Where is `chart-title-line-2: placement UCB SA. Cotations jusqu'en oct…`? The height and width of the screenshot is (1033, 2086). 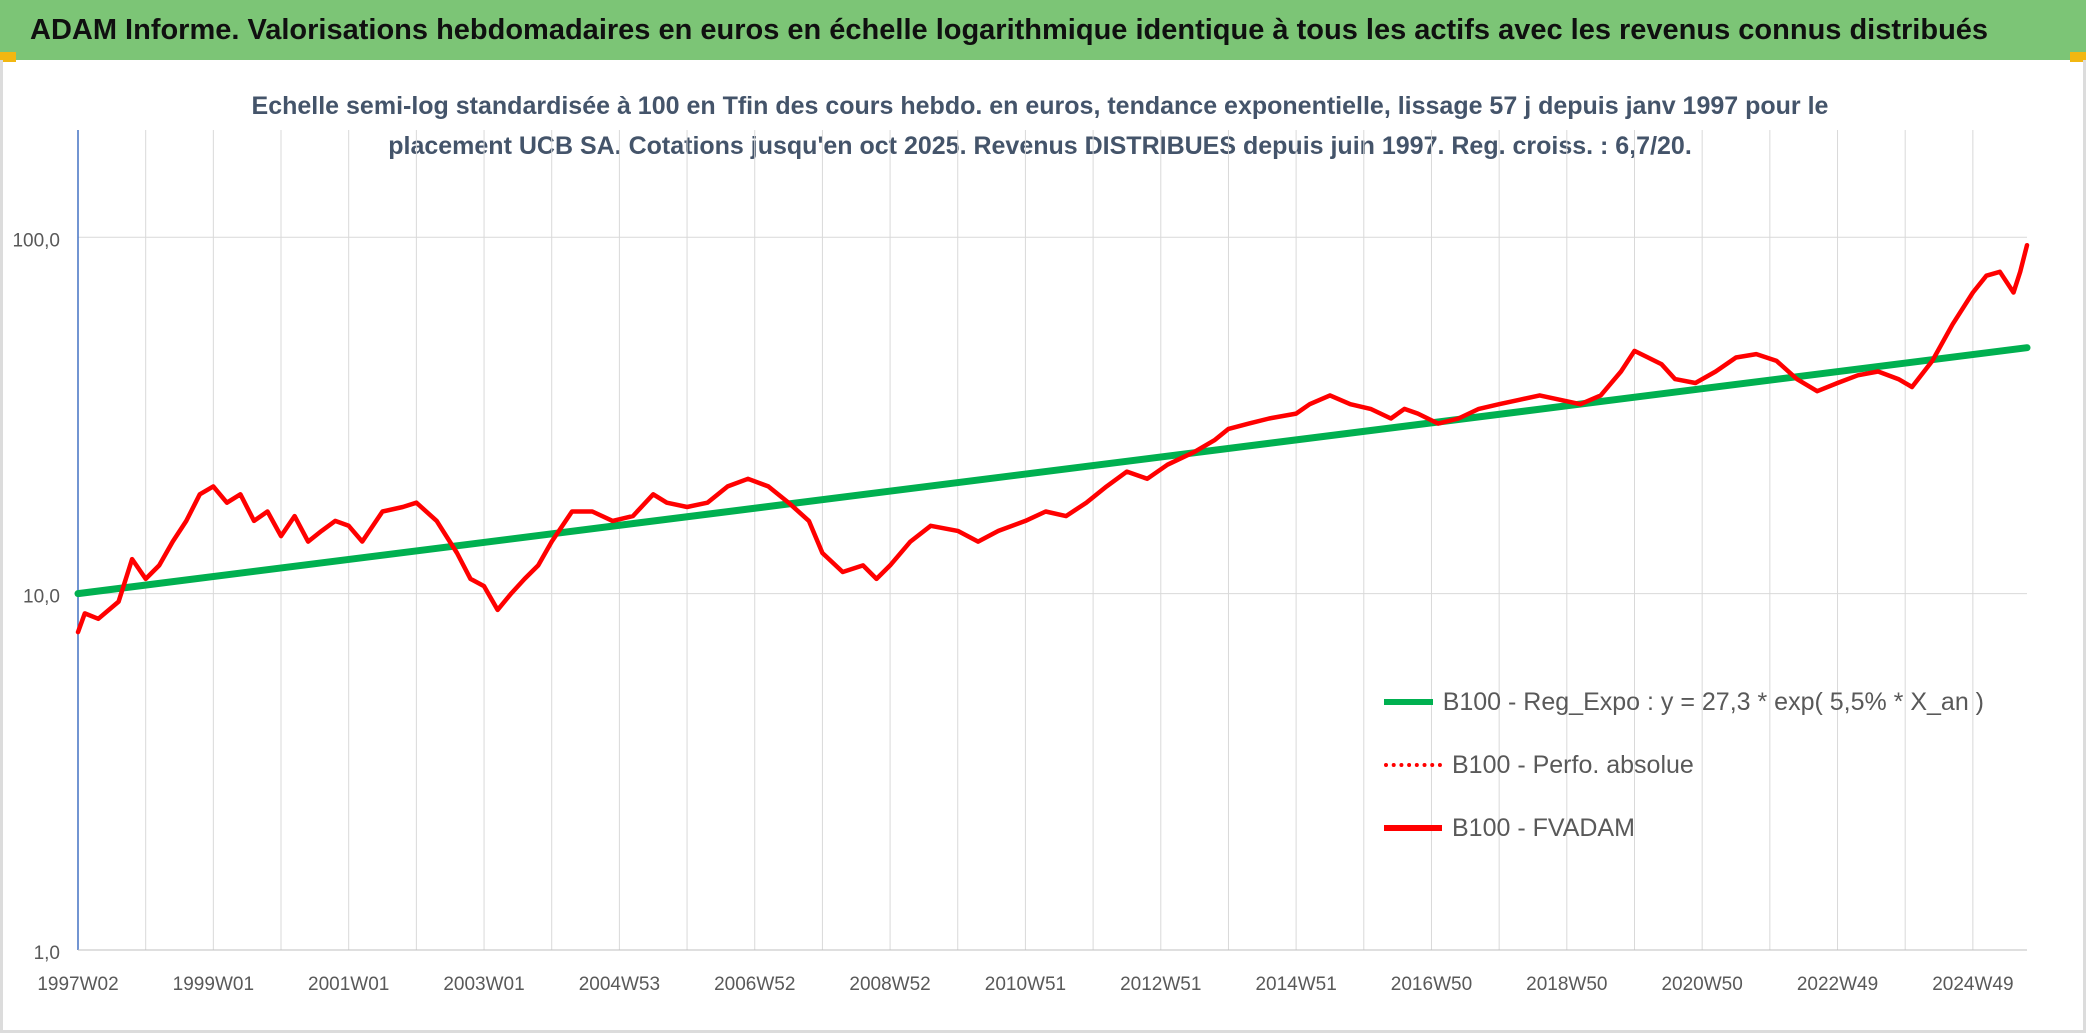 chart-title-line-2: placement UCB SA. Cotations jusqu'en oct… is located at coordinates (1040, 146).